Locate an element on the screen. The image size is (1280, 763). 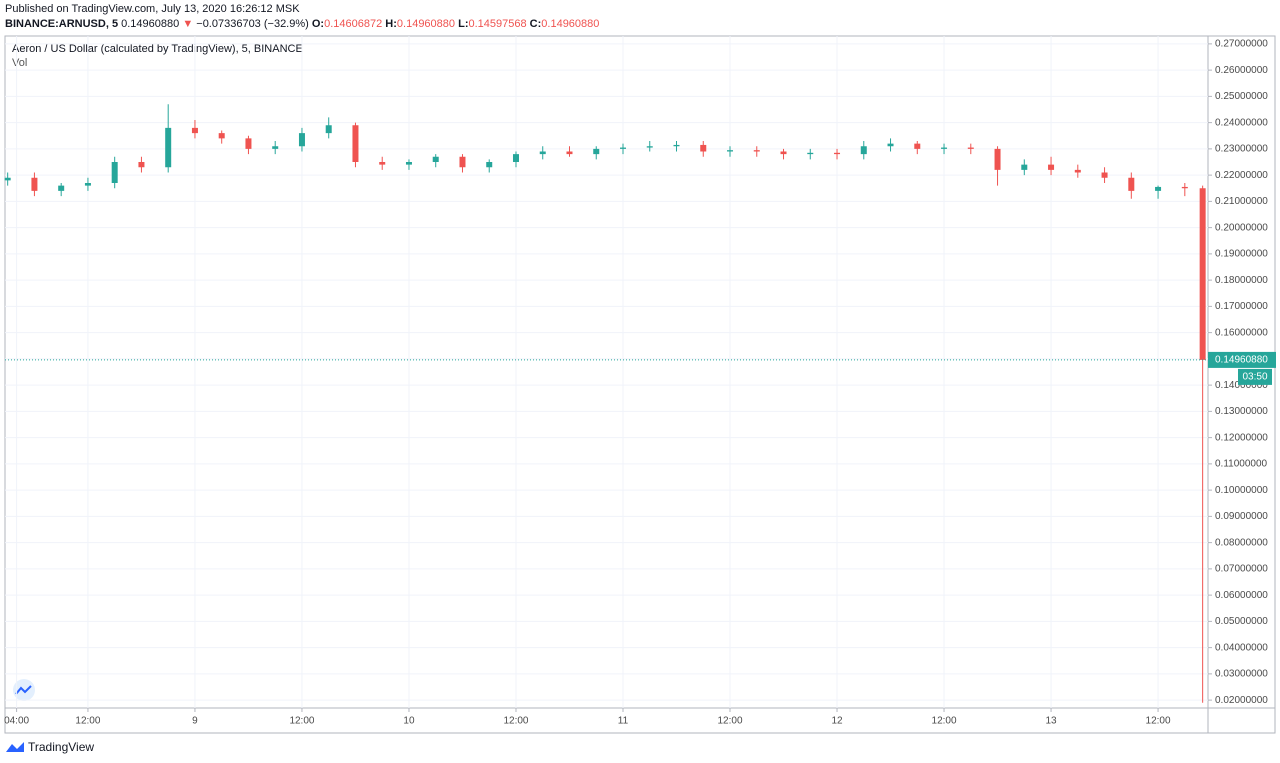
countdown: 03:50 is located at coordinates (1254, 377).